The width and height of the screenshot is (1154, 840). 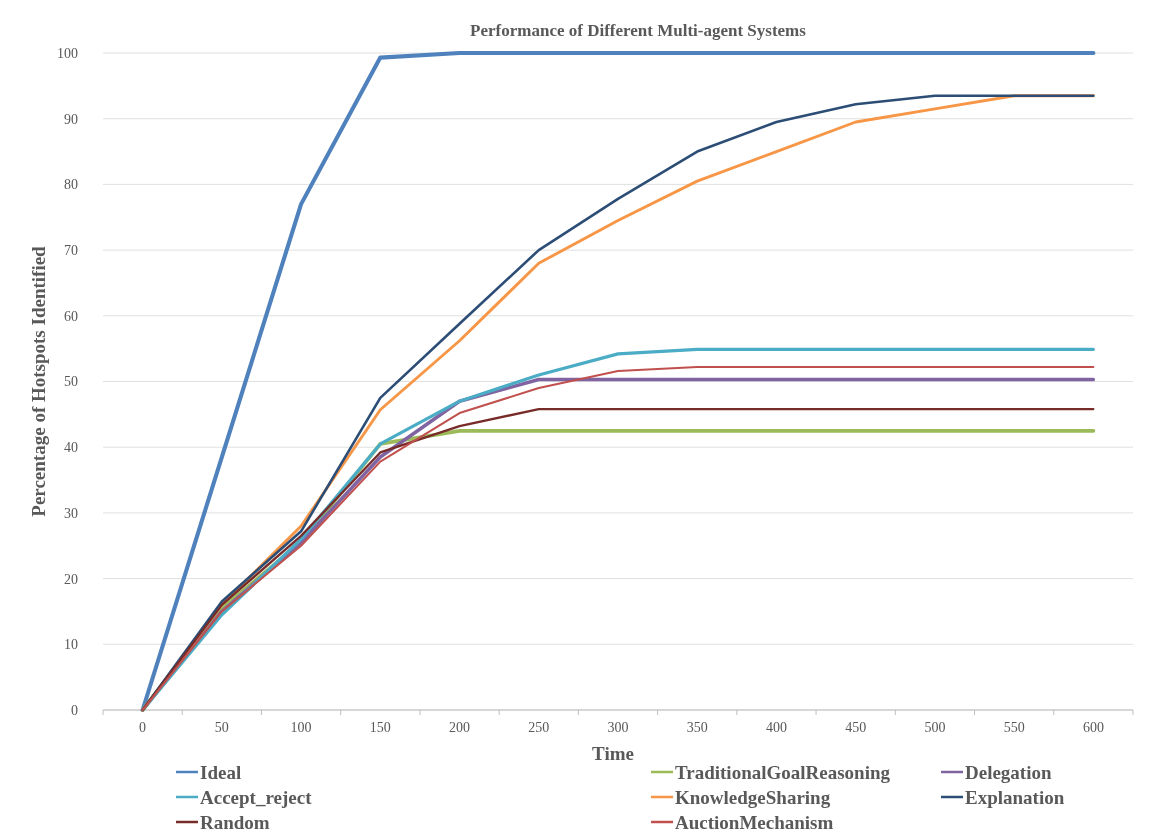 What do you see at coordinates (38, 381) in the screenshot?
I see `y-axis-title: Percentage of Hotspots Identified` at bounding box center [38, 381].